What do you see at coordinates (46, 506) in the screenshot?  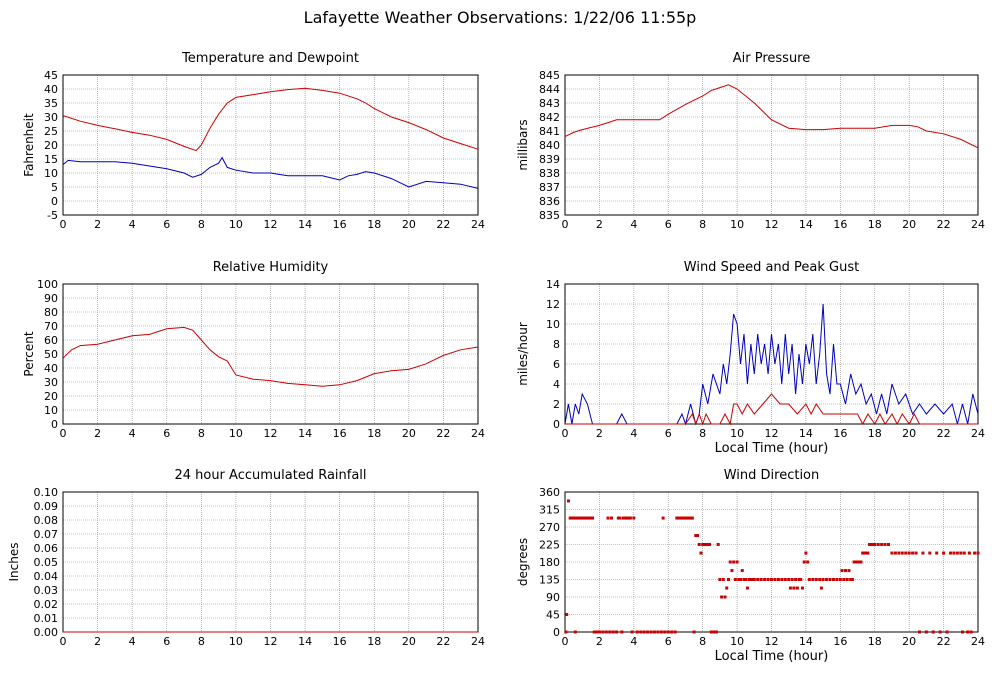 I see `y-tick-label: 0.09` at bounding box center [46, 506].